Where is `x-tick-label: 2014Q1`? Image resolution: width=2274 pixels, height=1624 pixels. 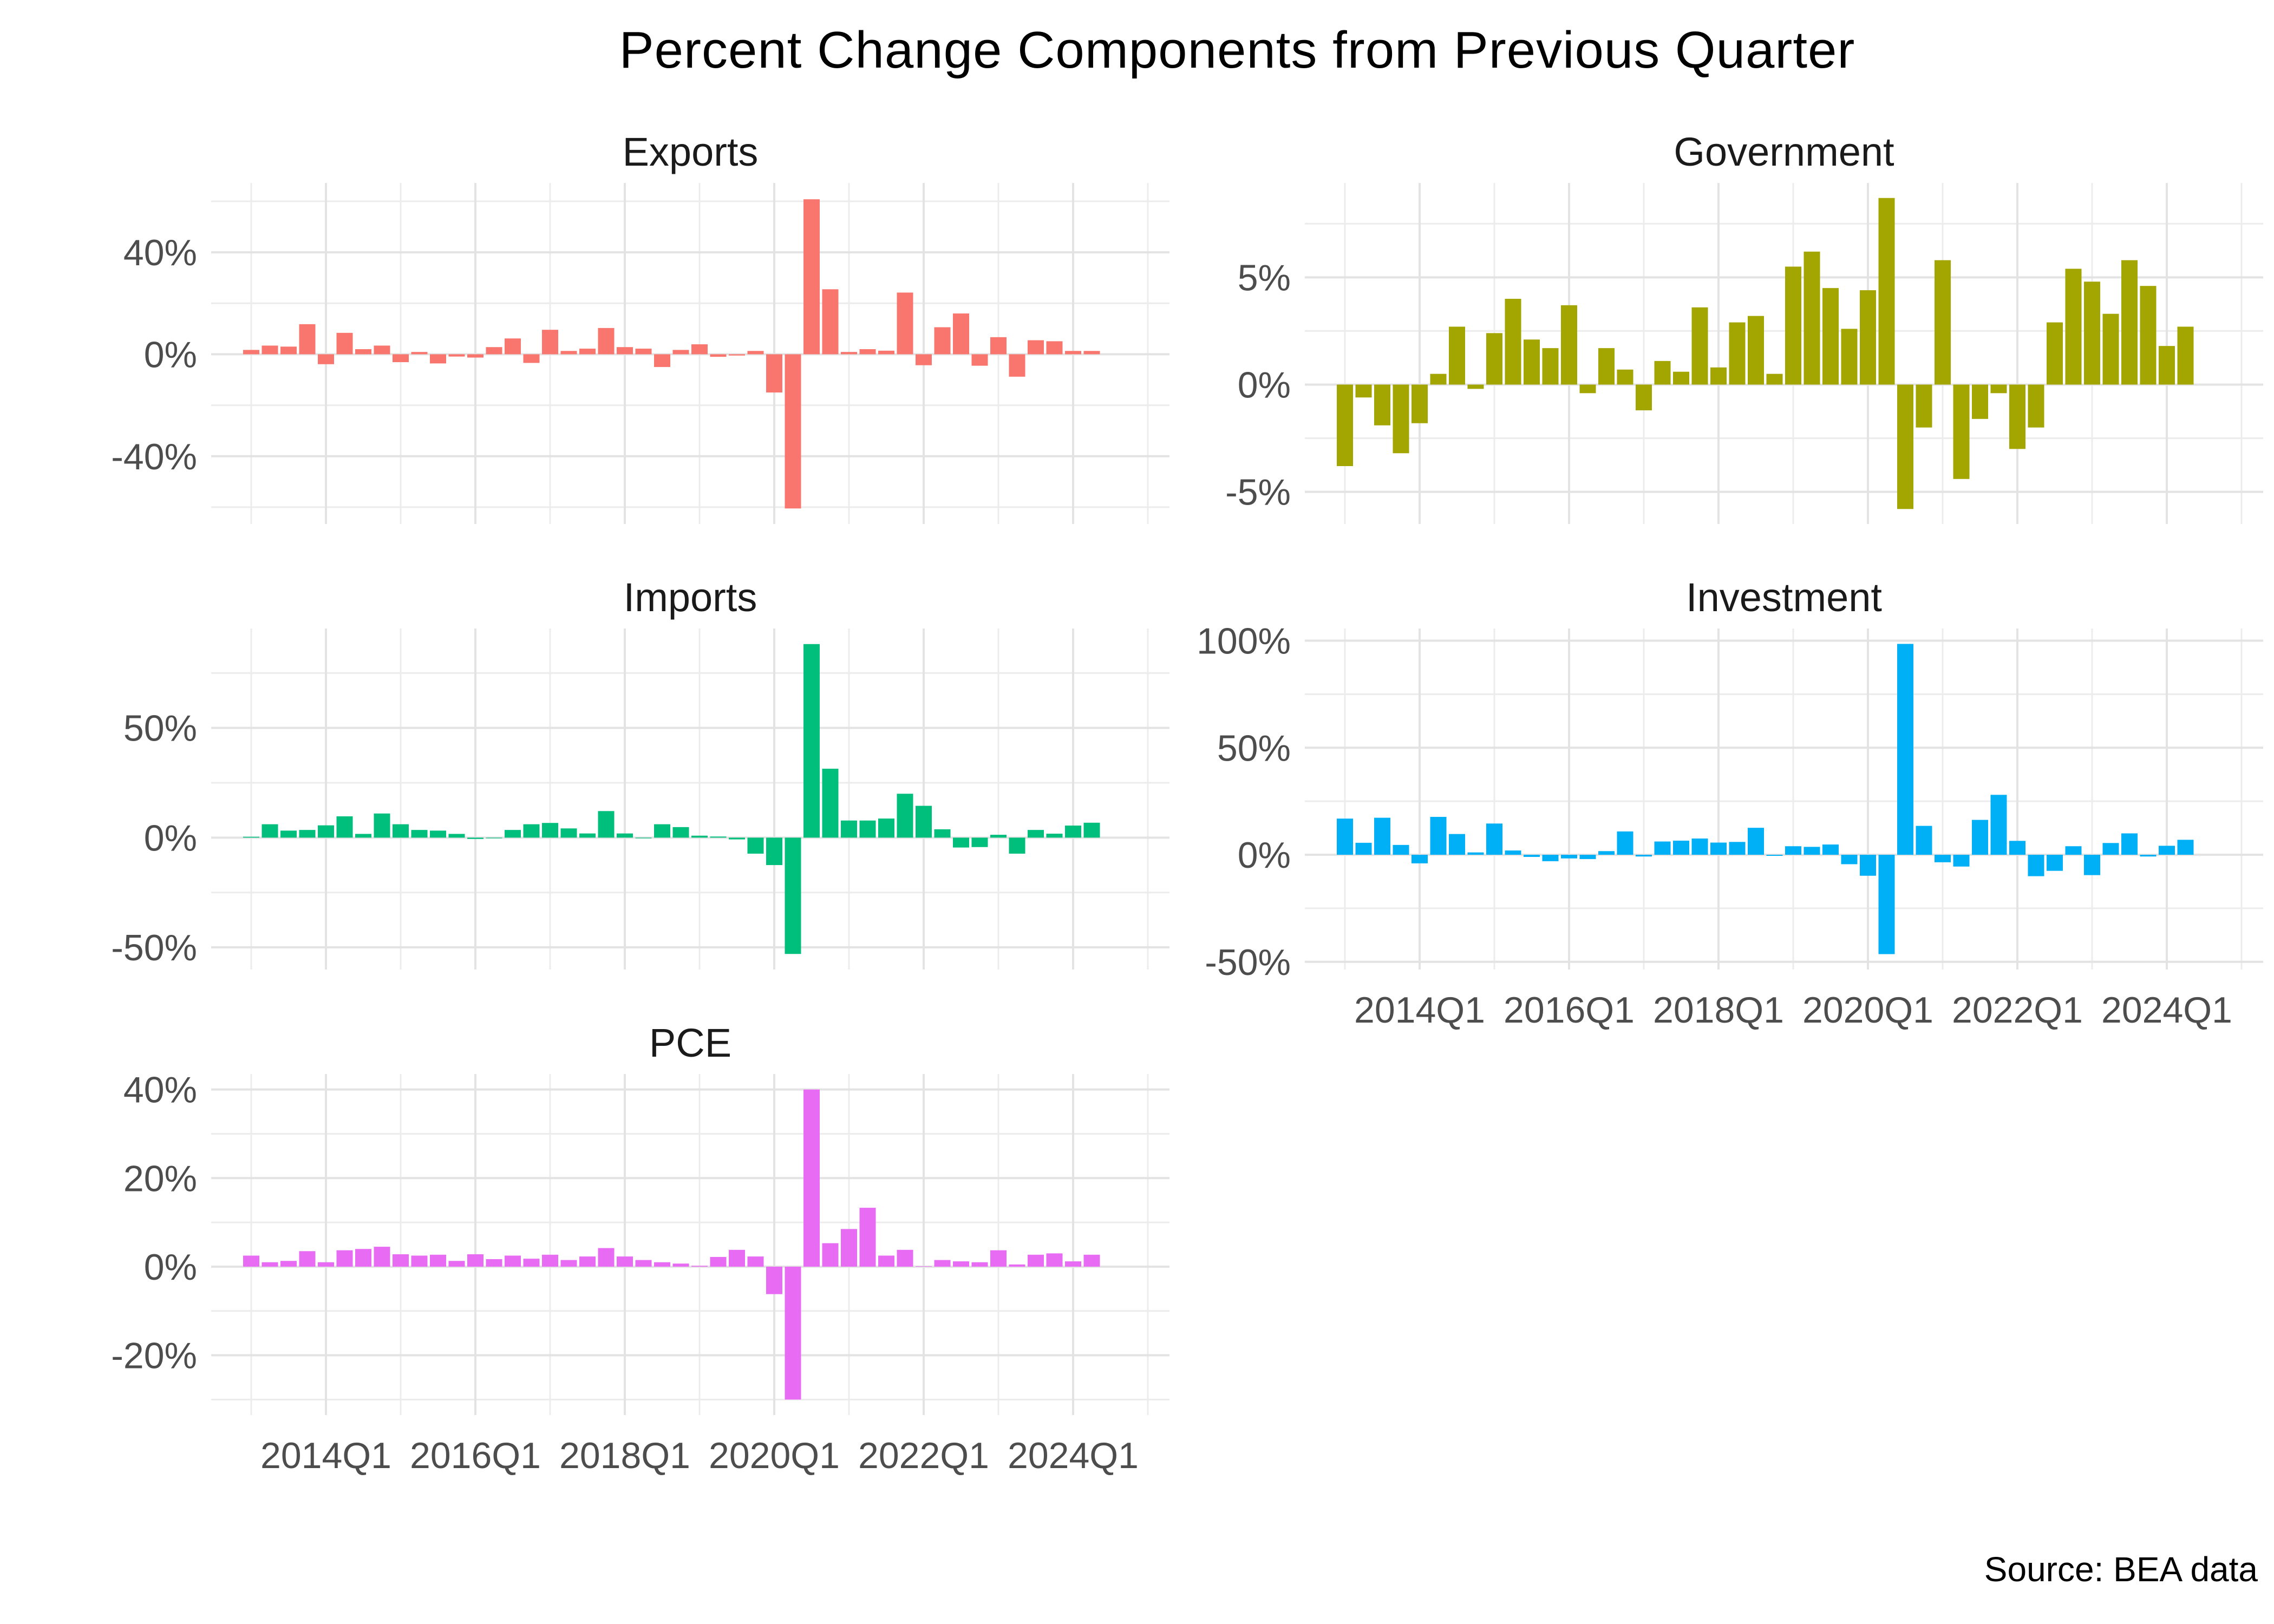 x-tick-label: 2014Q1 is located at coordinates (1419, 1010).